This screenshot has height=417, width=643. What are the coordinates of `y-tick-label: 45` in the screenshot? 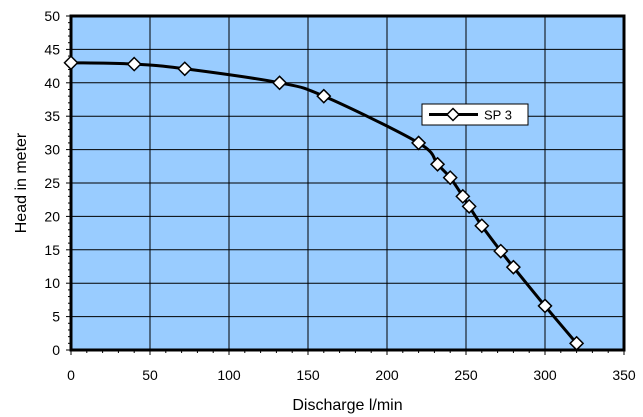 It's located at (52, 49).